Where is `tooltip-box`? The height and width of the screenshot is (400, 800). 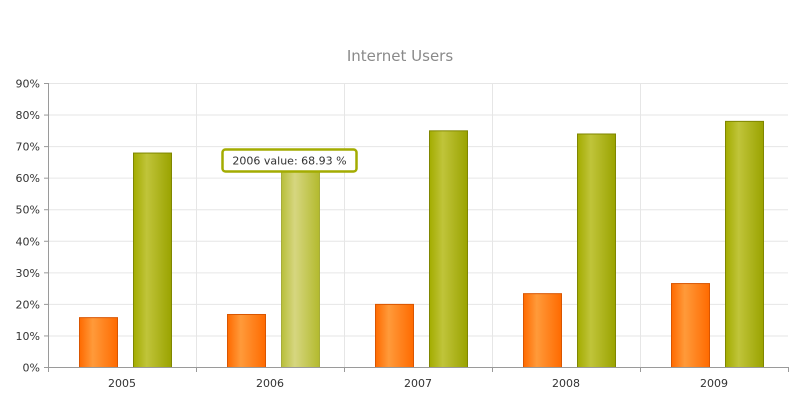
tooltip-box is located at coordinates (289, 160).